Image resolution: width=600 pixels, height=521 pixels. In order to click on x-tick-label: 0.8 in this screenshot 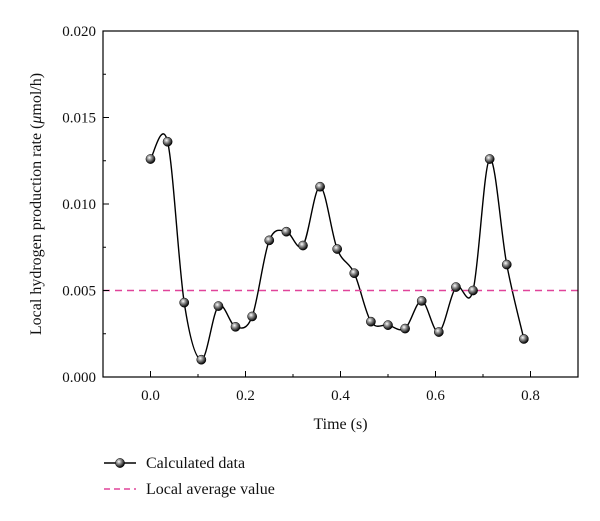, I will do `click(530, 396)`.